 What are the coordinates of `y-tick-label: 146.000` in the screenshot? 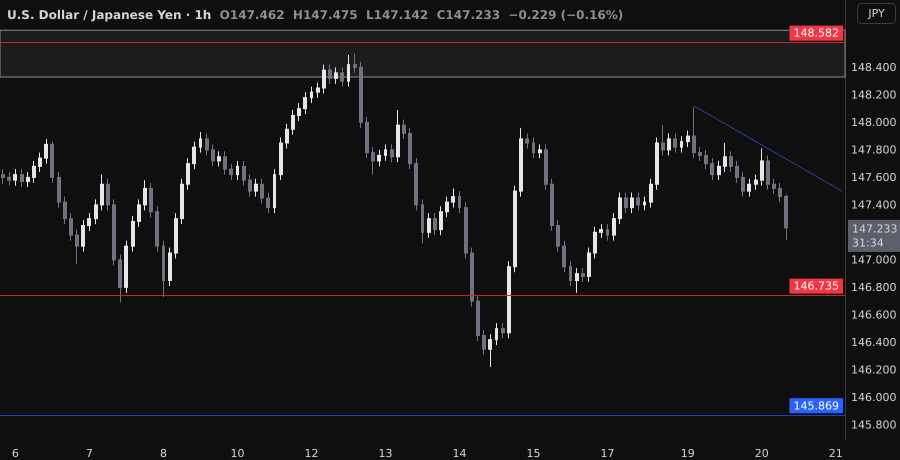 It's located at (873, 397).